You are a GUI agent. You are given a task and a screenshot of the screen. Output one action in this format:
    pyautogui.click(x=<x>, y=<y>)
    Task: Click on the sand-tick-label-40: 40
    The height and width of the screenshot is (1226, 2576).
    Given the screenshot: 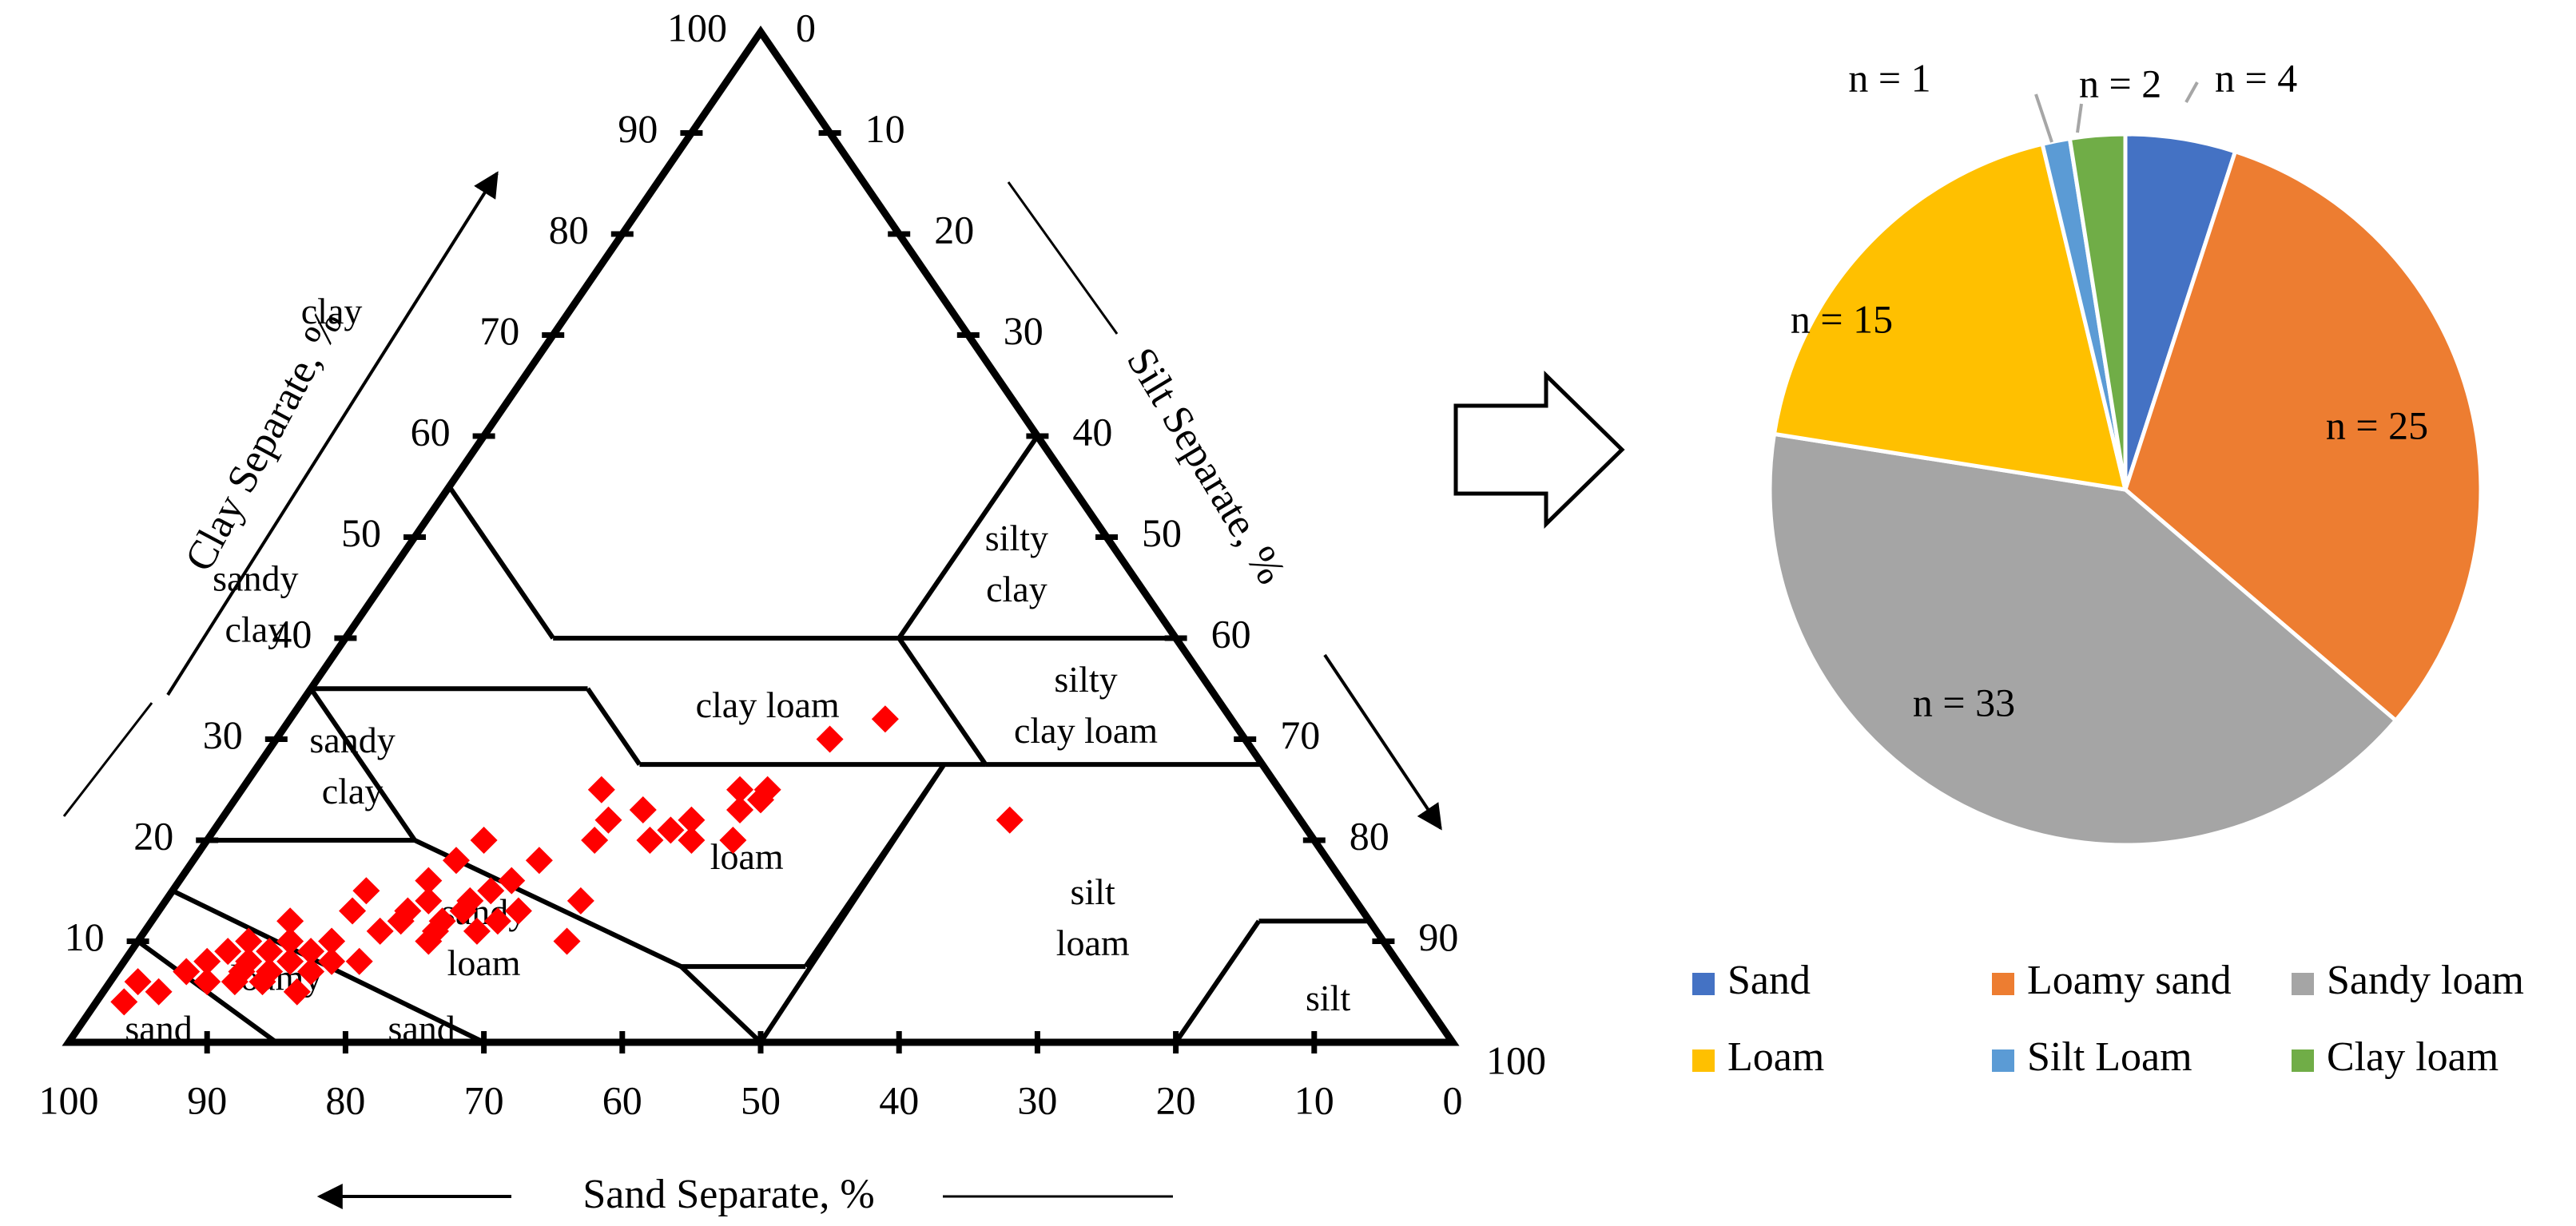 What is the action you would take?
    pyautogui.click(x=899, y=1099)
    